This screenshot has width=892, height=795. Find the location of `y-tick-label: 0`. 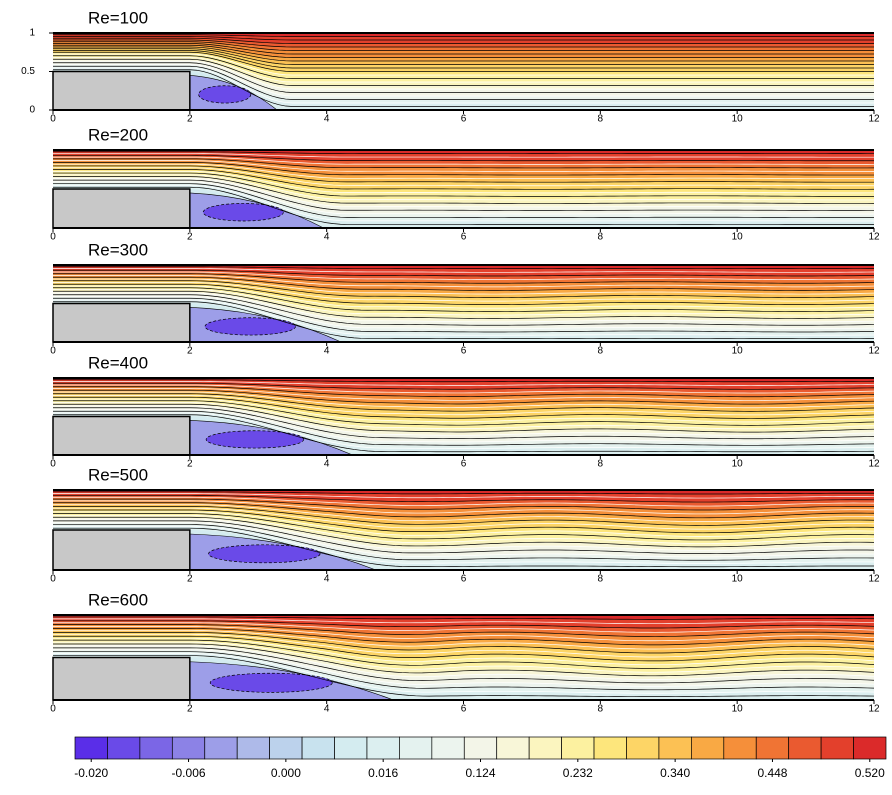

y-tick-label: 0 is located at coordinates (32, 110).